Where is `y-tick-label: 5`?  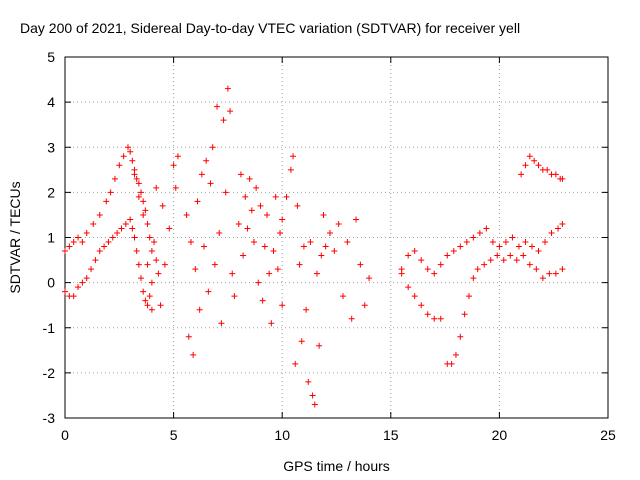
y-tick-label: 5 is located at coordinates (51, 57).